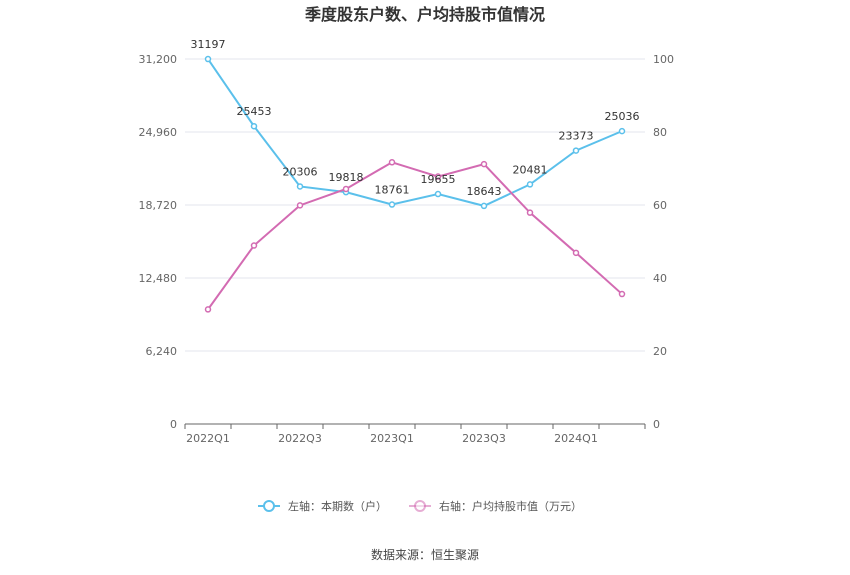  What do you see at coordinates (576, 136) in the screenshot?
I see `data-label: 23373` at bounding box center [576, 136].